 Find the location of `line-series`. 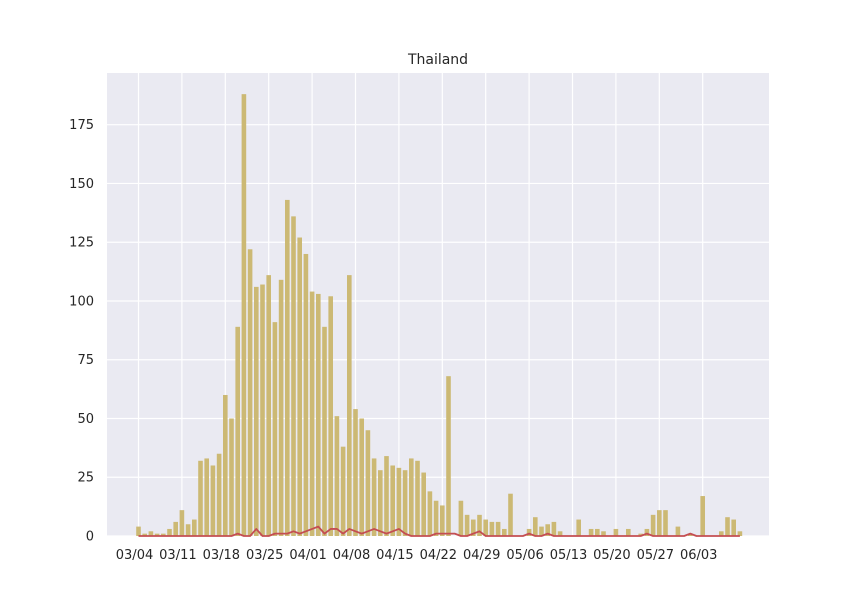

line-series is located at coordinates (439, 531).